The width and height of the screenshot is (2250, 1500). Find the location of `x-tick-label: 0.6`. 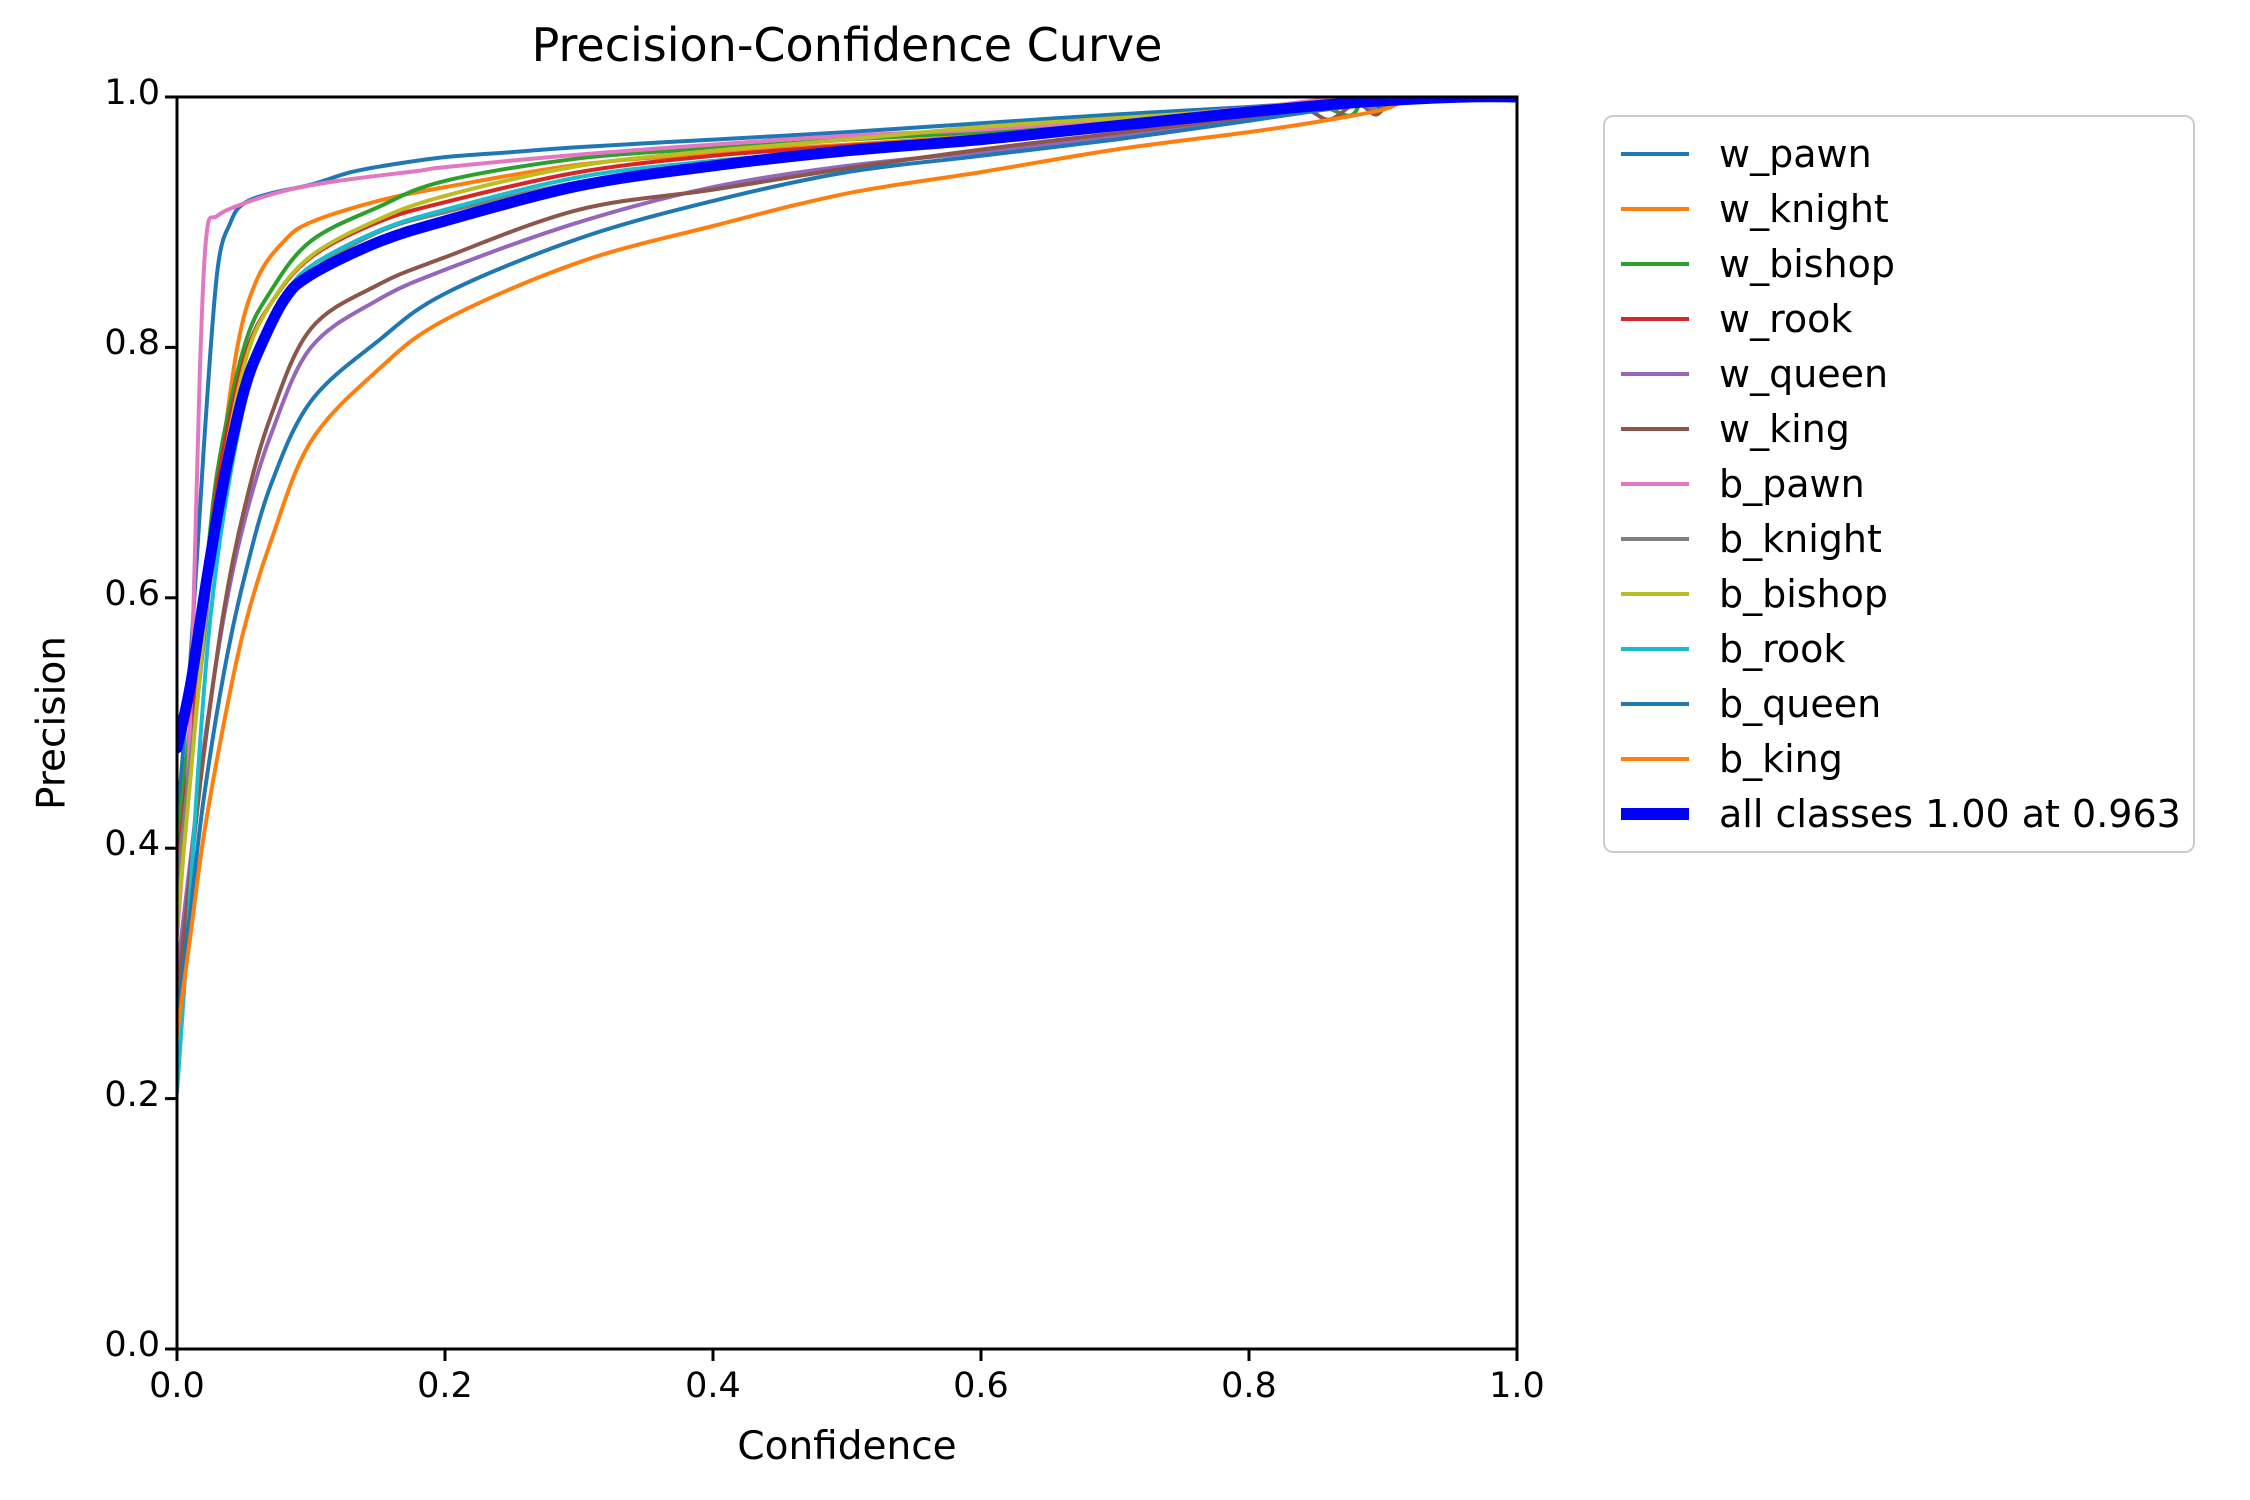

x-tick-label: 0.6 is located at coordinates (981, 1386).